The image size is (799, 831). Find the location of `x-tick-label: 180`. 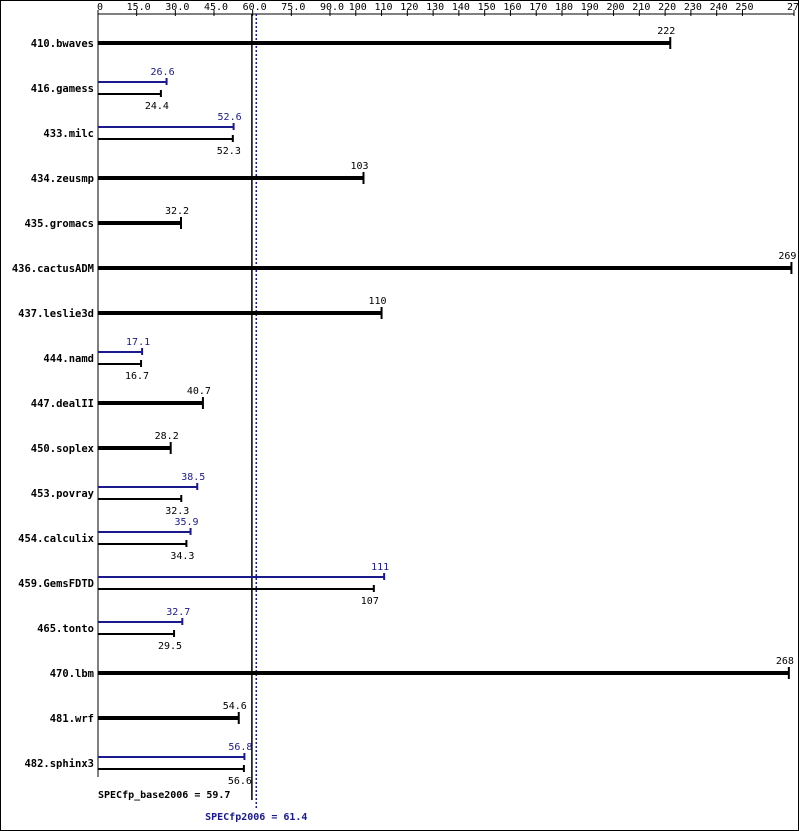

x-tick-label: 180 is located at coordinates (564, 7).